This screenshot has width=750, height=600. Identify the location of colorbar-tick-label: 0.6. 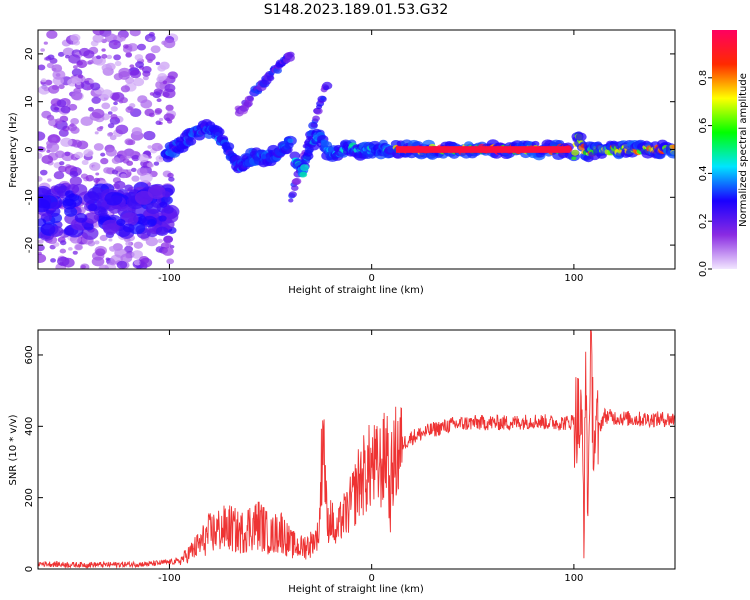
(703, 126).